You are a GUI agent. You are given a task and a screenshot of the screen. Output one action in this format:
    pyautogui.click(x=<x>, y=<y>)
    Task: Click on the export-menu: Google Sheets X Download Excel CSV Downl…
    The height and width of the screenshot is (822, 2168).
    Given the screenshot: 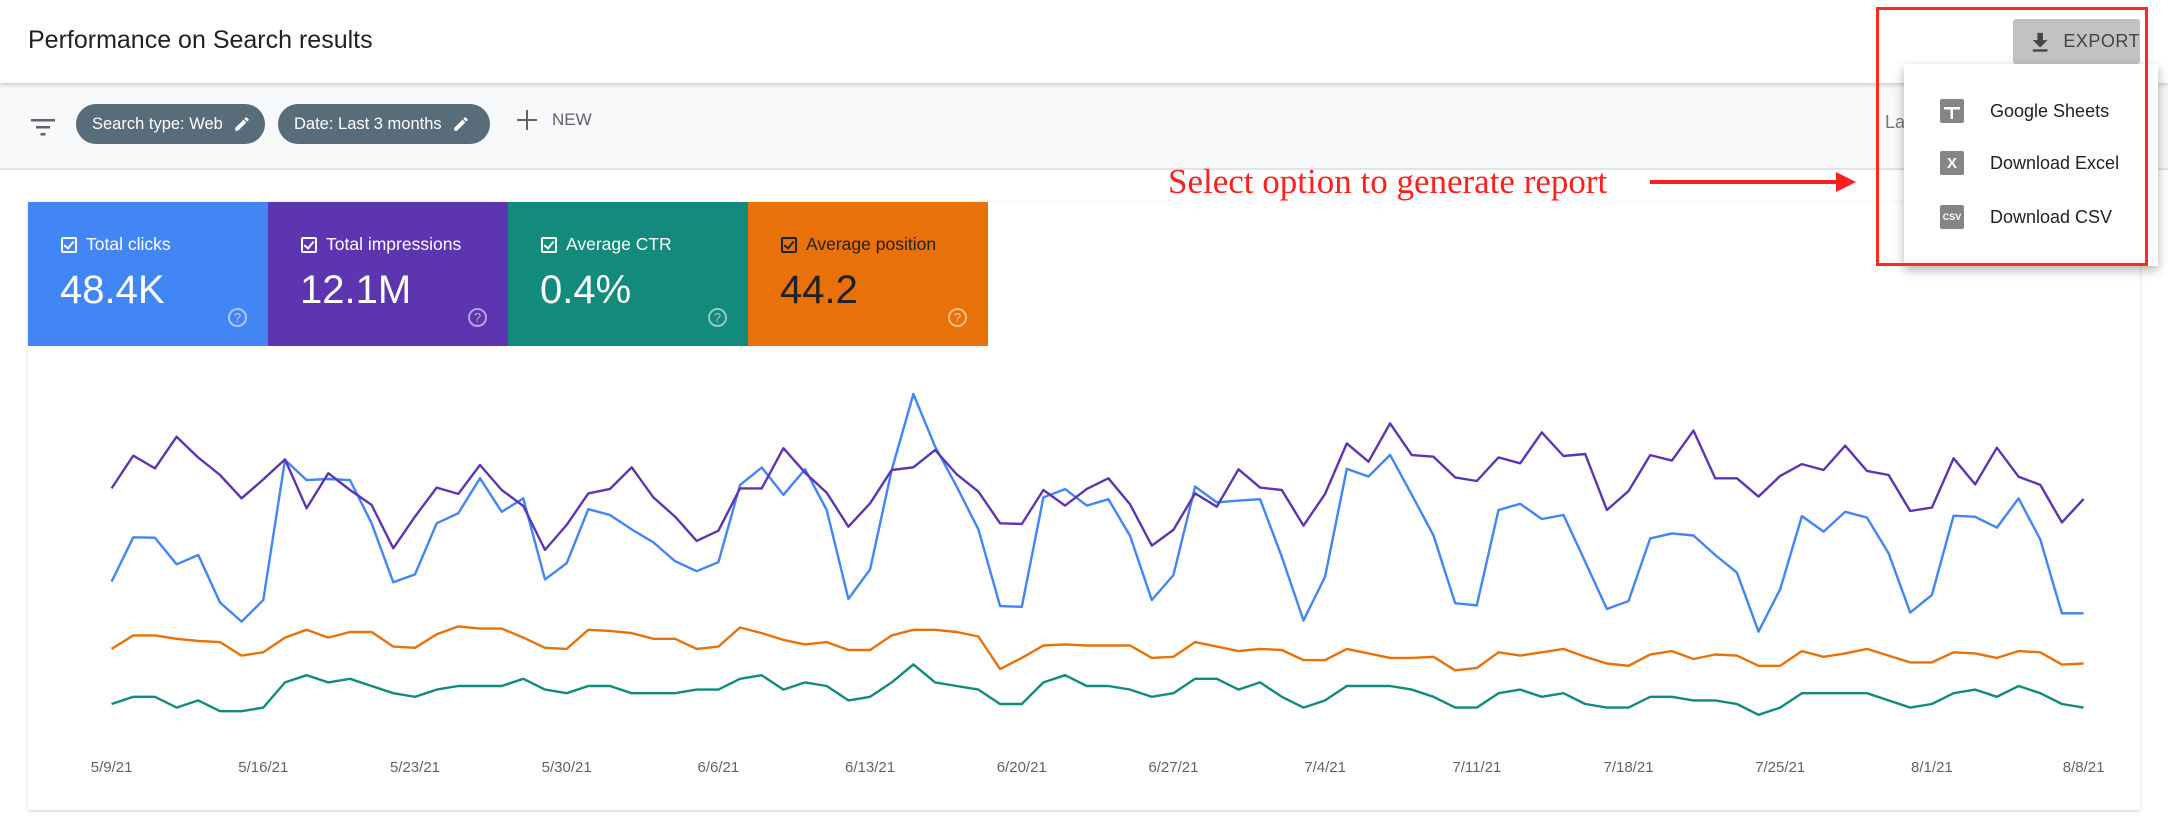 What is the action you would take?
    pyautogui.click(x=2031, y=165)
    